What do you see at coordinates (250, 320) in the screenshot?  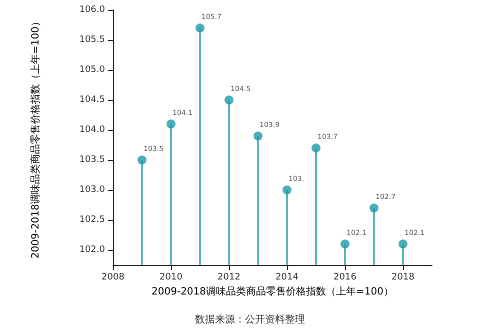 I see `source-note: 数据来源：公开资料整理` at bounding box center [250, 320].